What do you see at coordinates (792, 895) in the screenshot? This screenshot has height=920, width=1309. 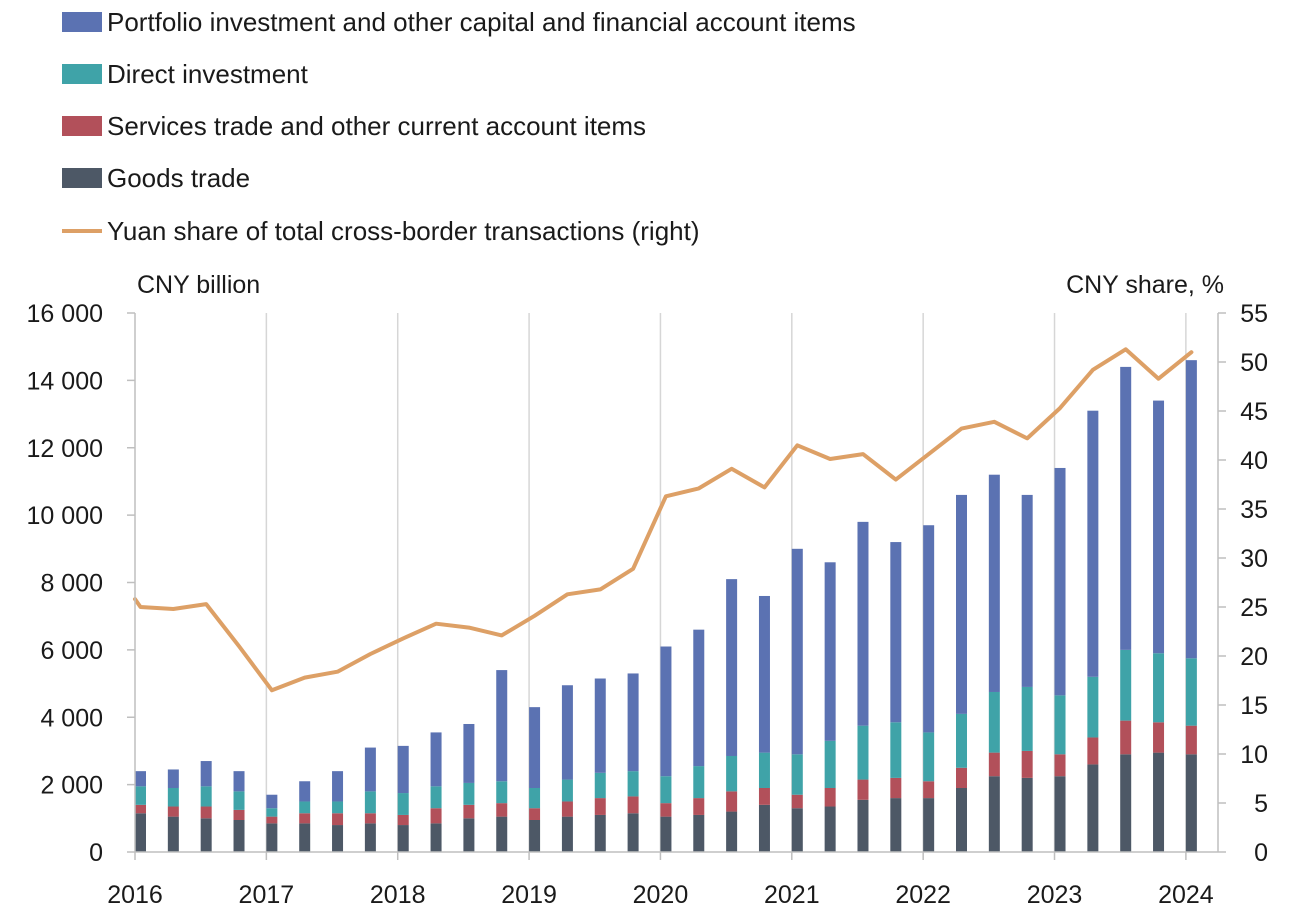 I see `x-tick-label-2021: 2021` at bounding box center [792, 895].